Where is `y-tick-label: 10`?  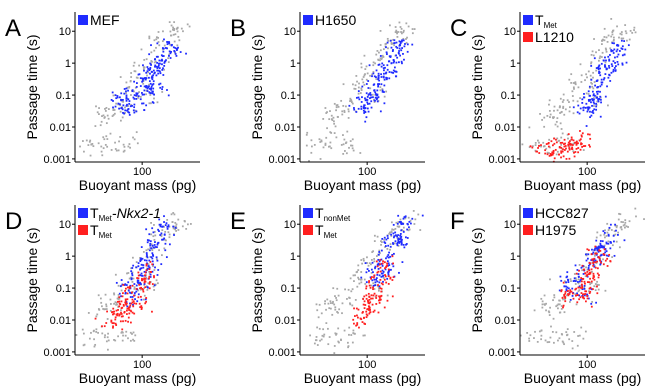
y-tick-label: 10 is located at coordinates (65, 32).